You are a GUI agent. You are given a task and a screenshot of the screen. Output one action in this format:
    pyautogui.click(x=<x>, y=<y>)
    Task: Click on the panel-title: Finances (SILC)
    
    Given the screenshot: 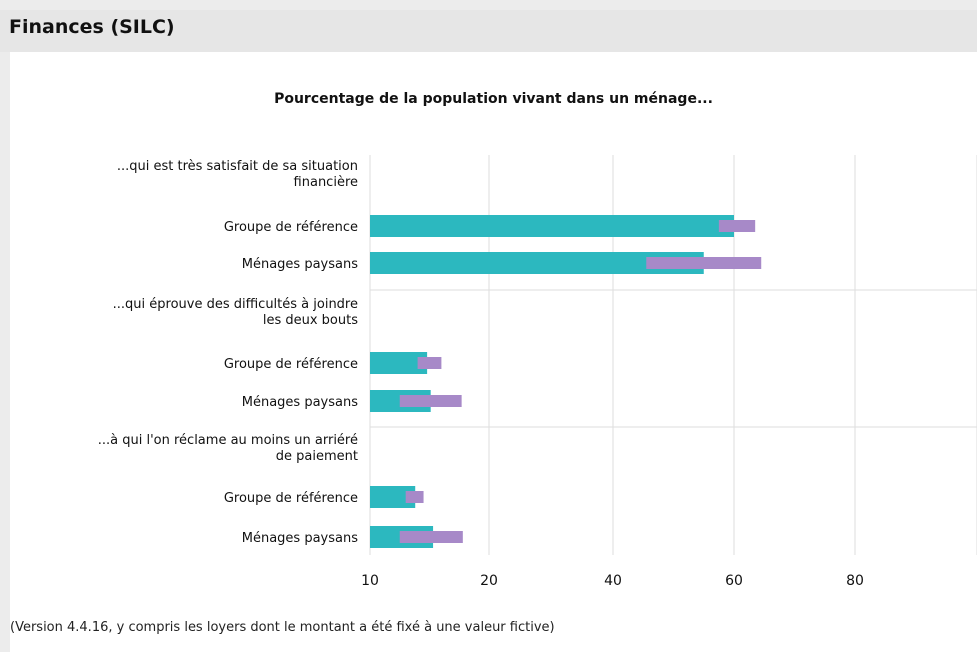 What is the action you would take?
    pyautogui.click(x=92, y=27)
    